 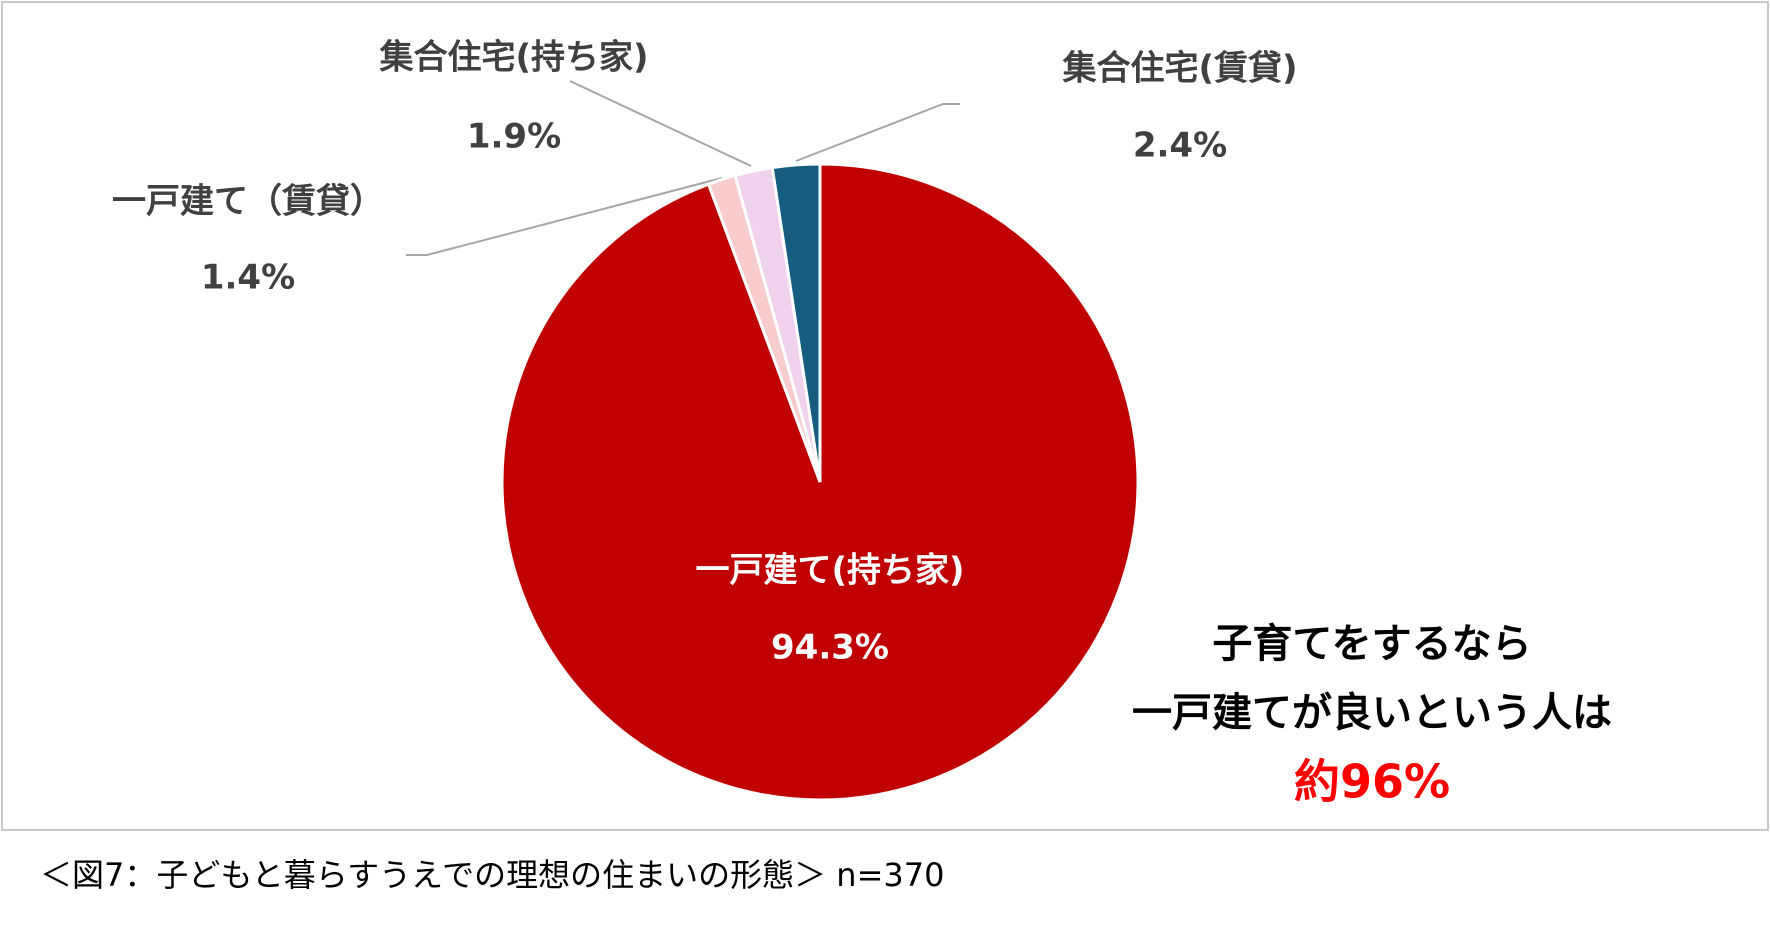 I want to click on value-label: 1.9%, so click(x=514, y=137).